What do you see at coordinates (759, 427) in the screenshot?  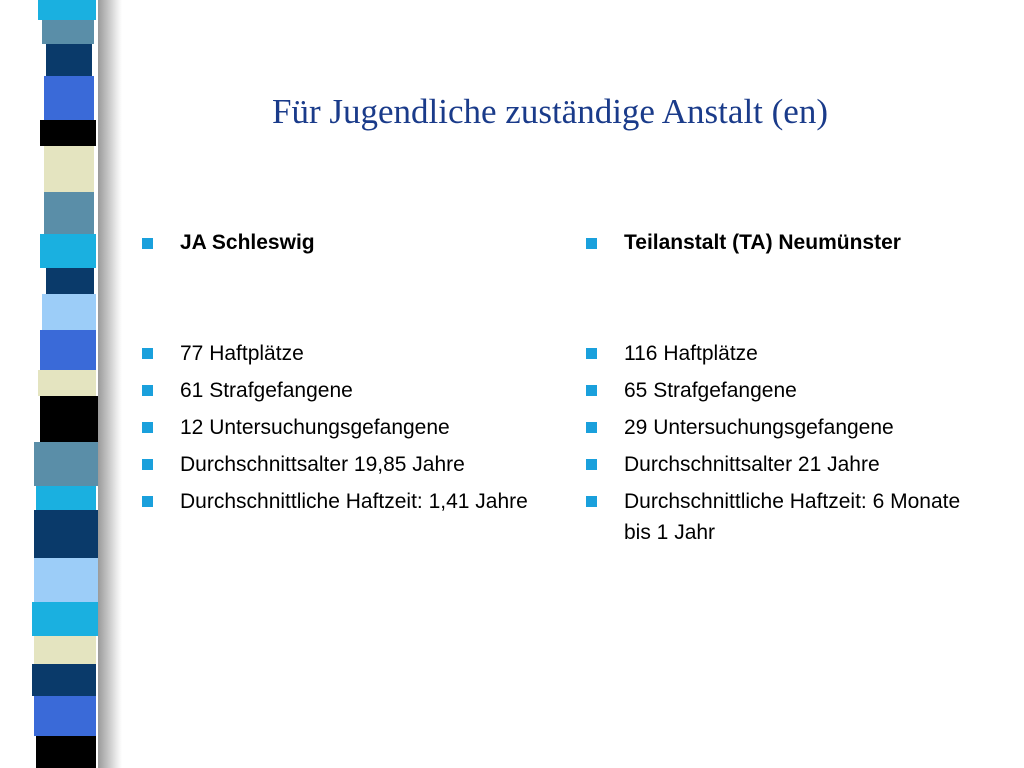 I see `list-item-text: 29 Untersuchungsgefangene` at bounding box center [759, 427].